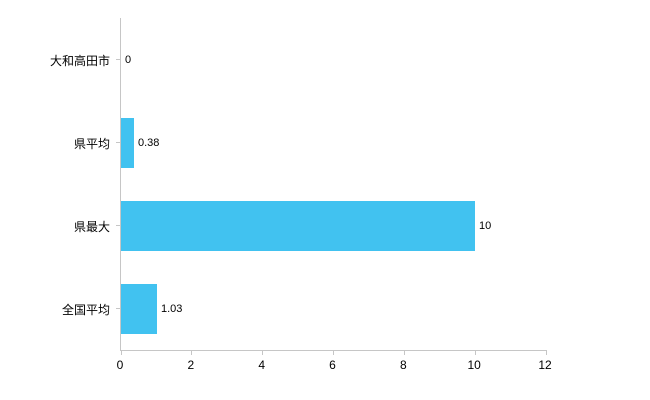 This screenshot has height=400, width=650. I want to click on x-axis-tick-label: 6, so click(332, 365).